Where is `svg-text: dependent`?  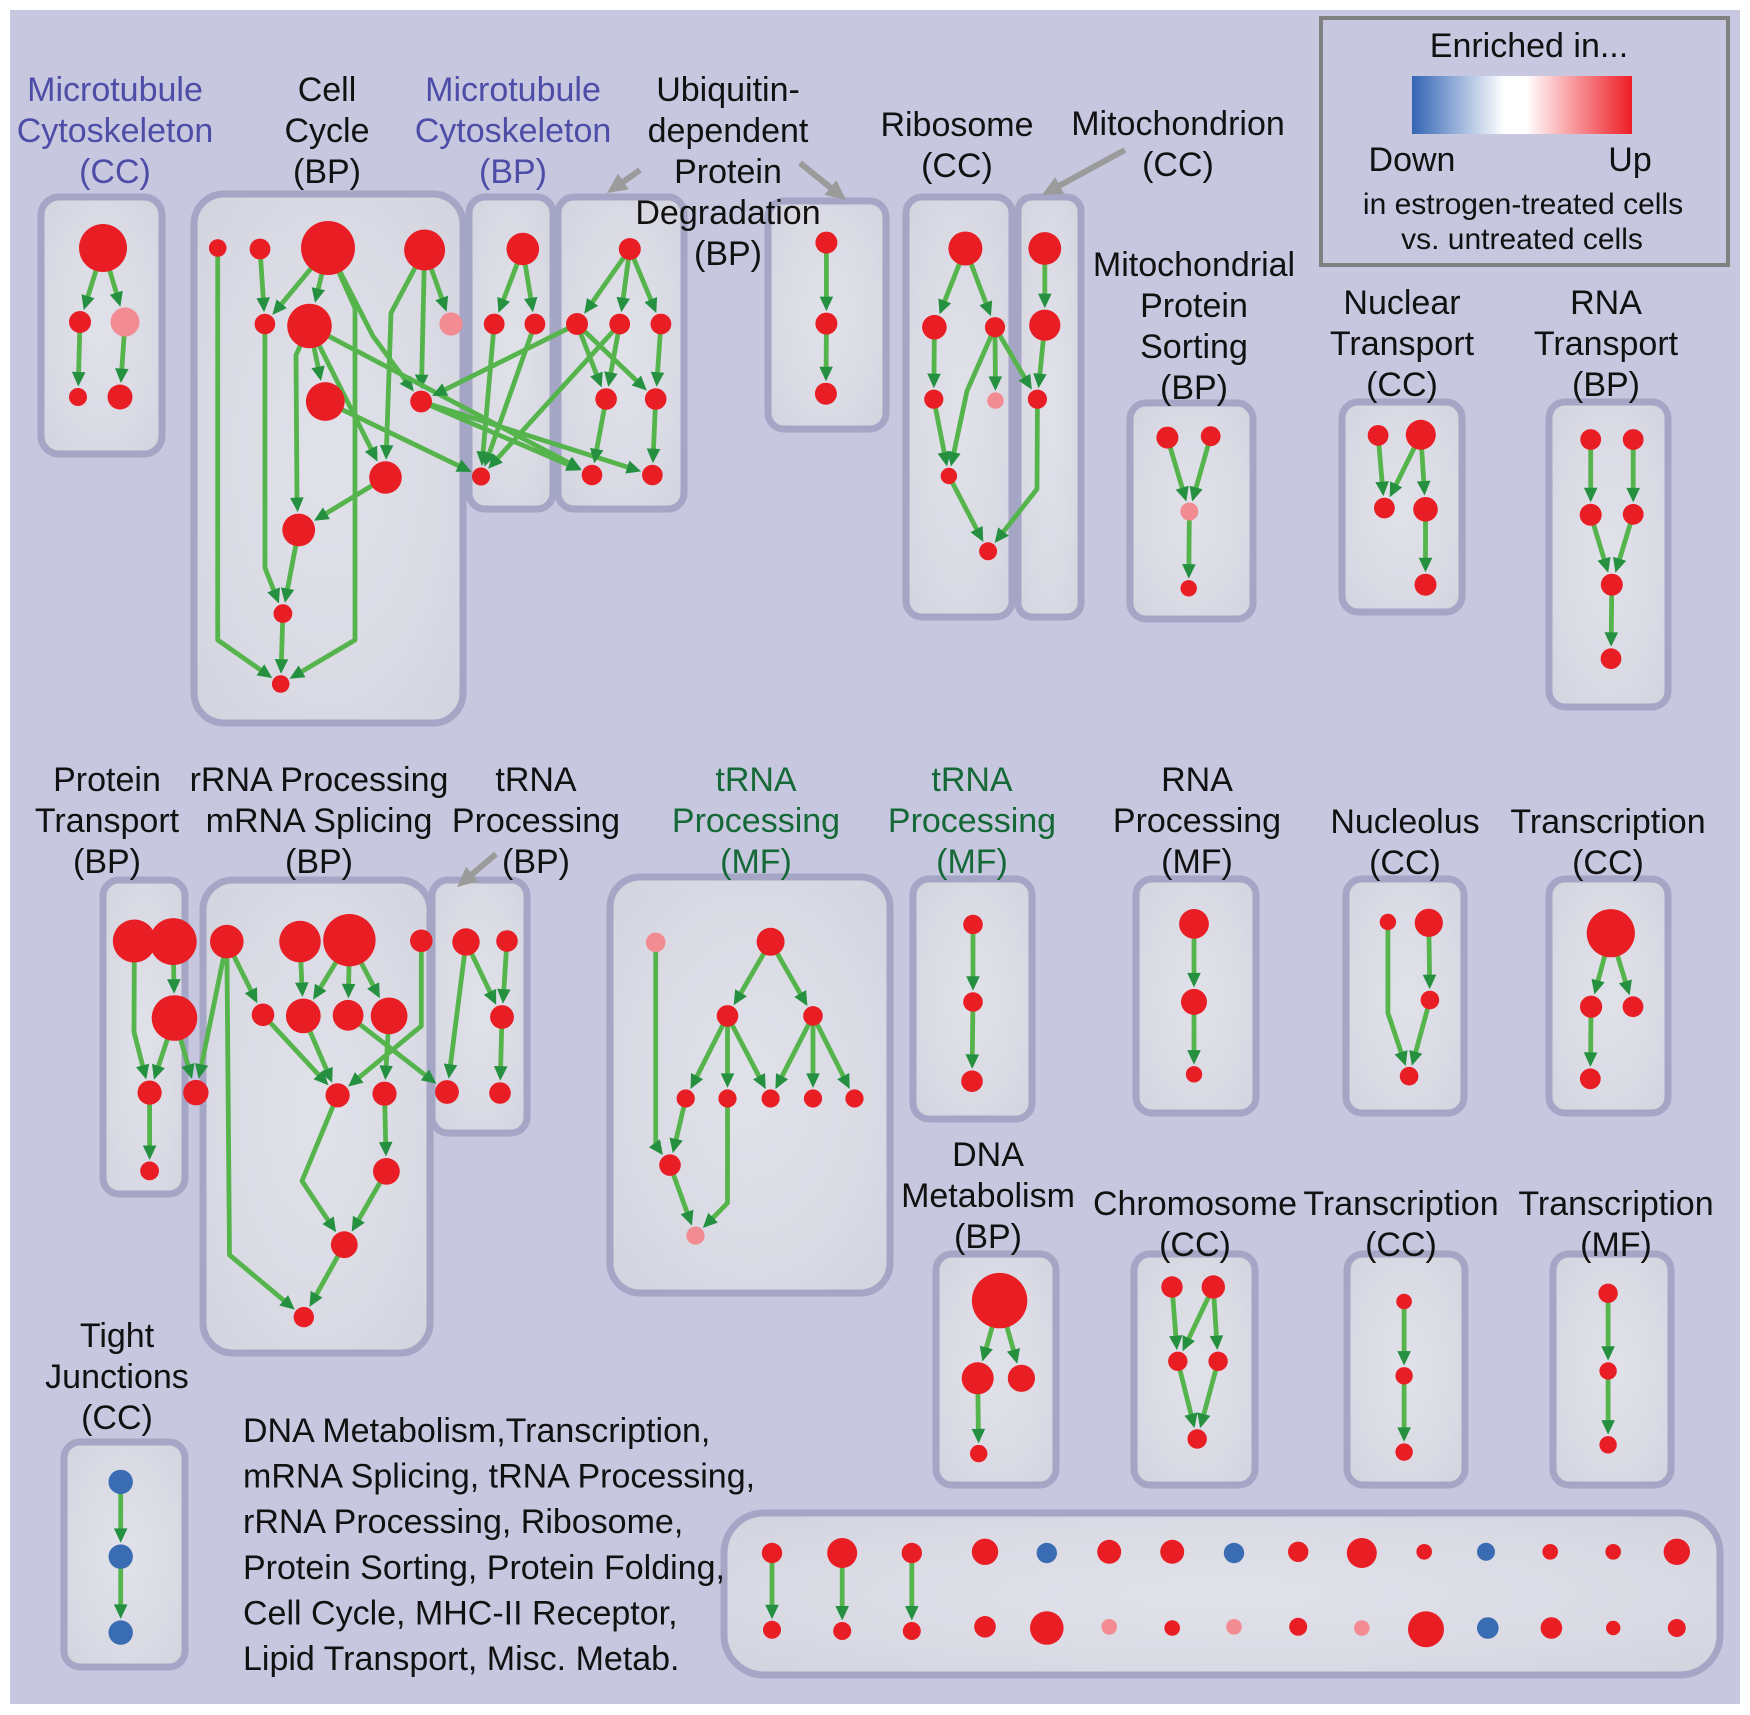
svg-text: dependent is located at coordinates (728, 131).